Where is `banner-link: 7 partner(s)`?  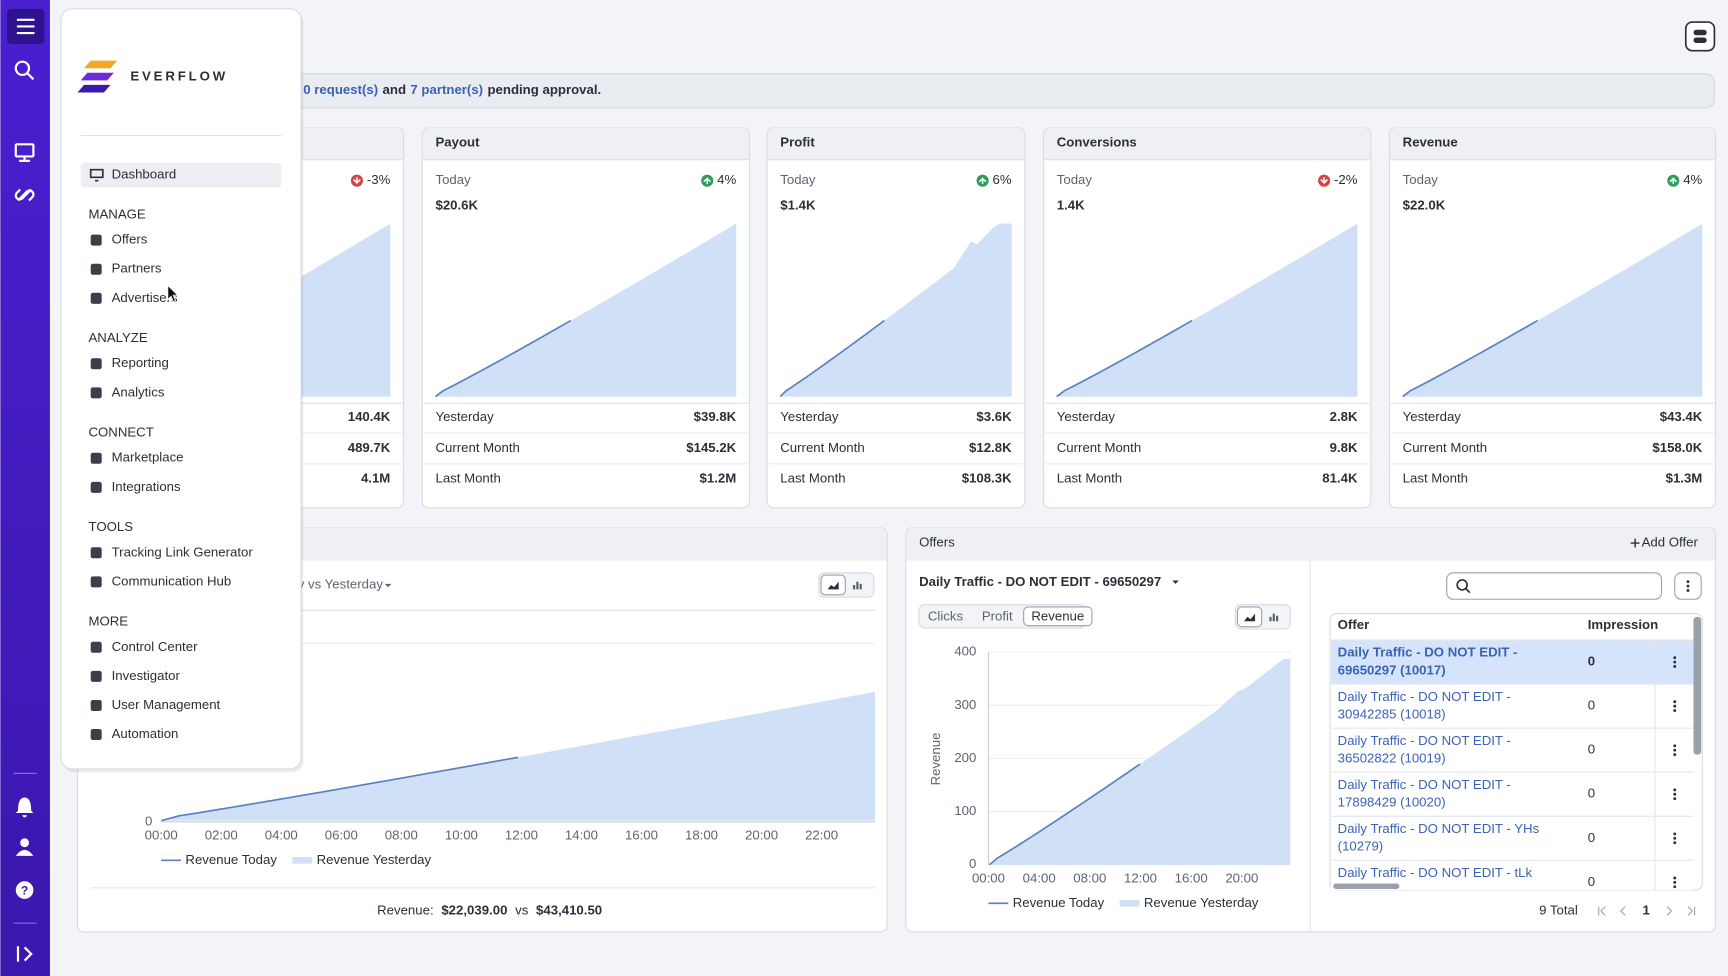 banner-link: 7 partner(s) is located at coordinates (446, 89).